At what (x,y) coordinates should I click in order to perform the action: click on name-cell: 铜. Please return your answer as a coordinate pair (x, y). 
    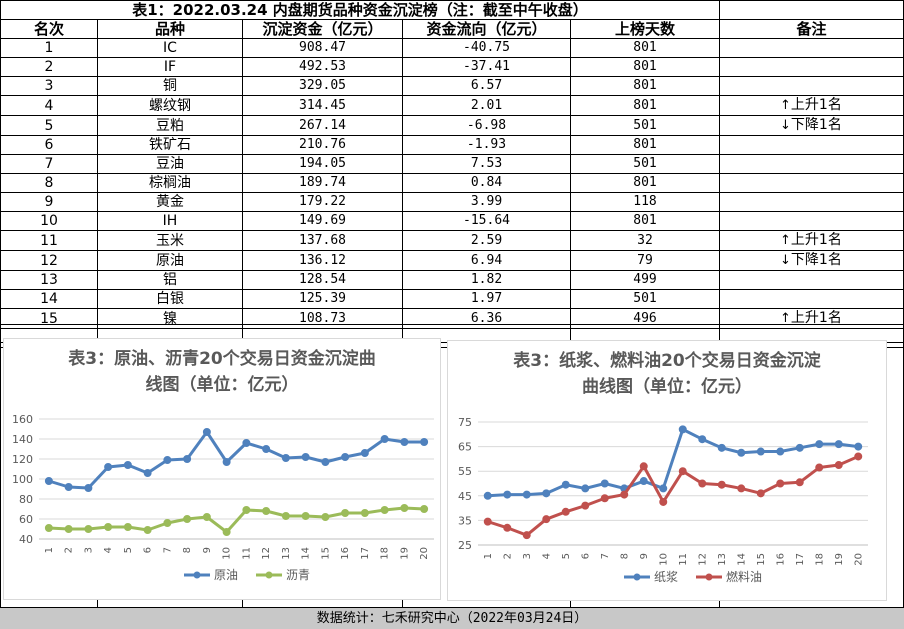
    Looking at the image, I should click on (170, 86).